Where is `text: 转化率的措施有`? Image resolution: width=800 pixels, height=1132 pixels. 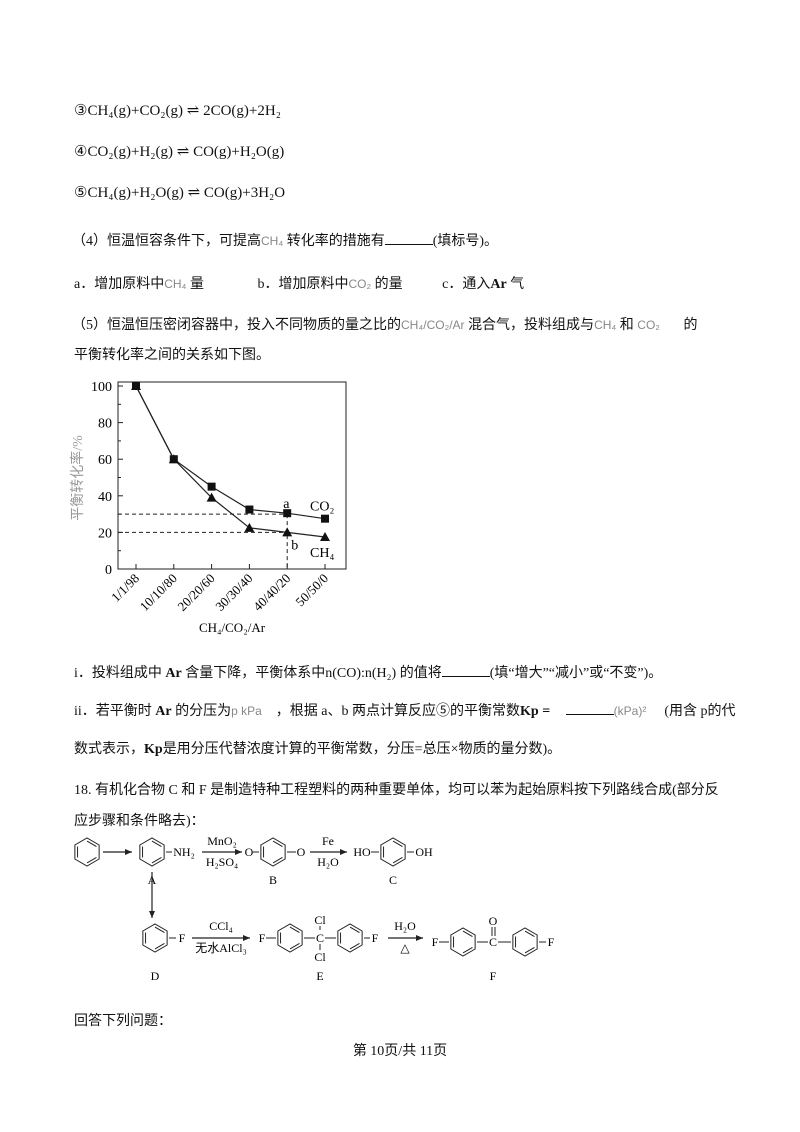 text: 转化率的措施有 is located at coordinates (334, 241).